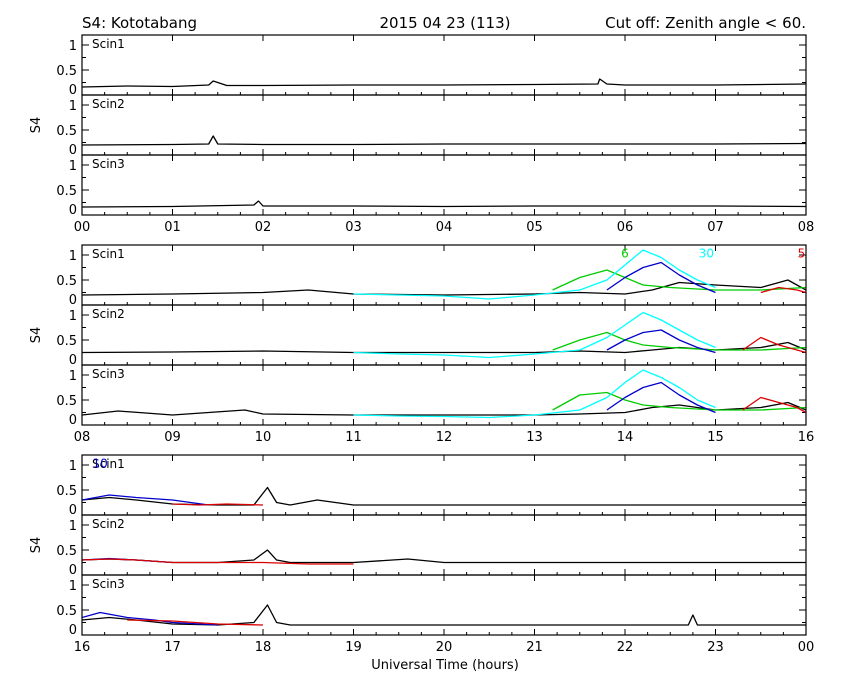 This screenshot has width=850, height=680. Describe the element at coordinates (534, 437) in the screenshot. I see `x-tick-label: 13` at that location.